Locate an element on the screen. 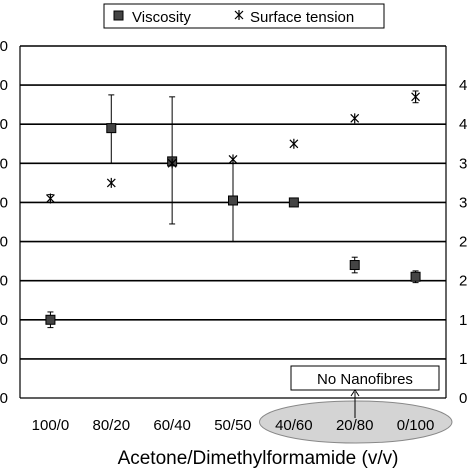  legend-viscosity-label: Viscosity is located at coordinates (161, 17).